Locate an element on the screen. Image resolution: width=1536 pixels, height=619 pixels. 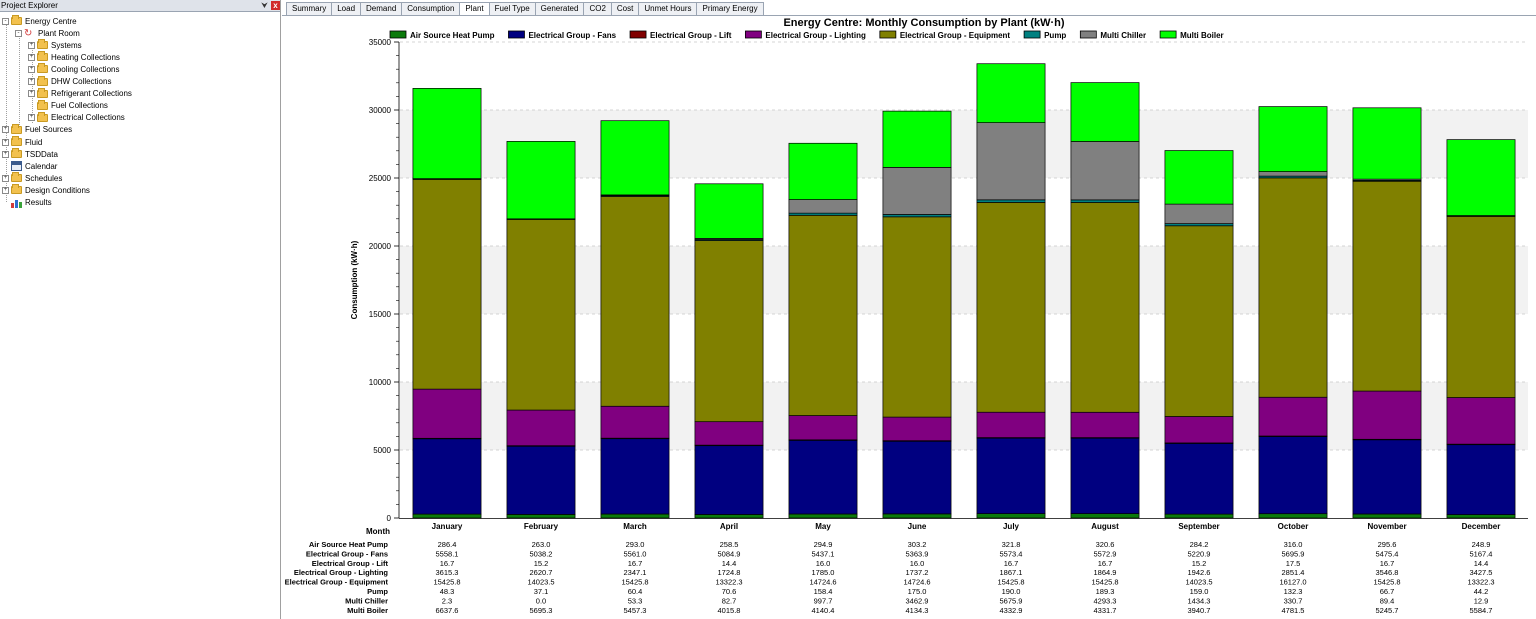
tree-item-schedules: + Schedules is located at coordinates (32, 178).